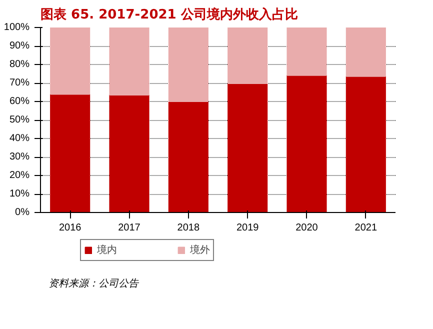 The height and width of the screenshot is (329, 433). Describe the element at coordinates (188, 228) in the screenshot. I see `x-tick-label: 2018` at that location.